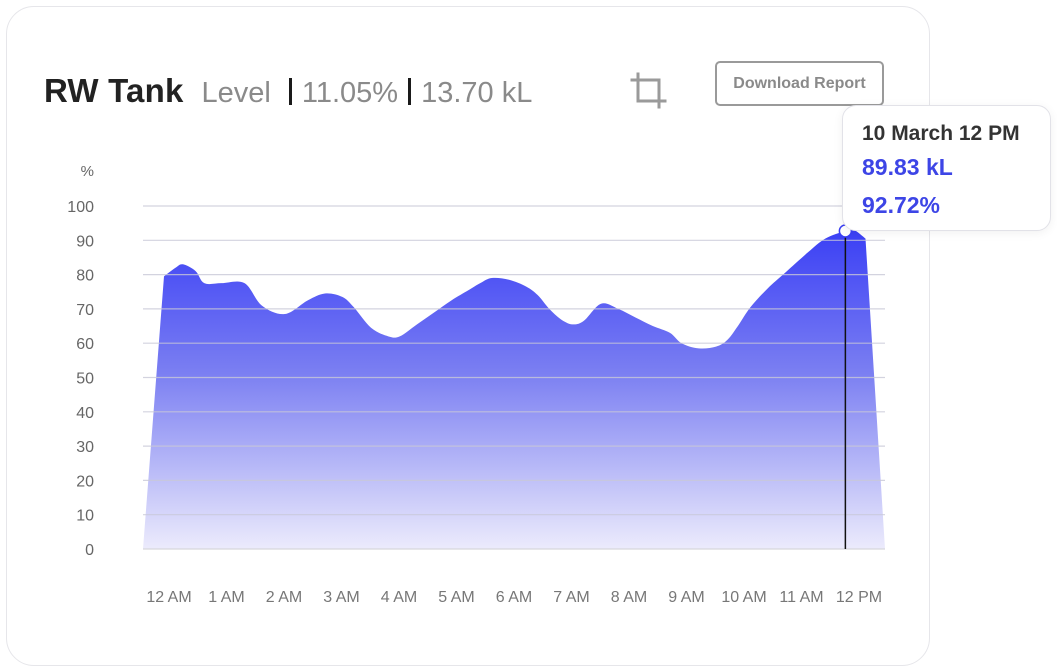 The height and width of the screenshot is (672, 1057). I want to click on y-tick-label: 90, so click(85, 241).